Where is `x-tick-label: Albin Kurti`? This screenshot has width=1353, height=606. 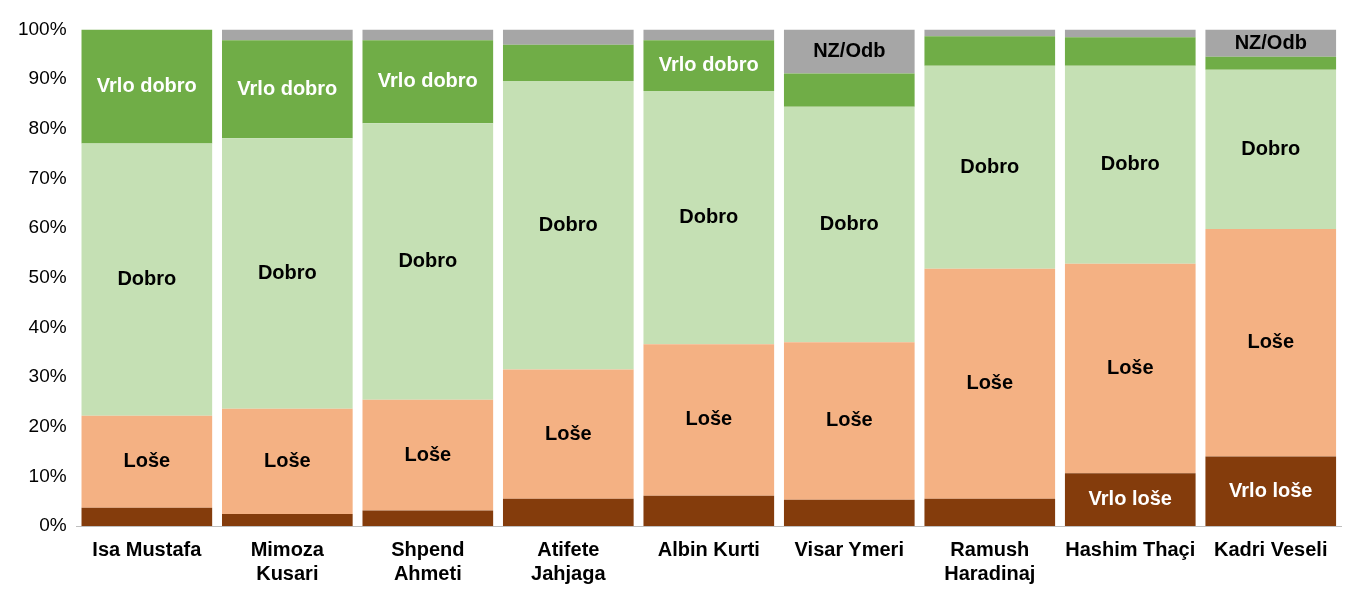 x-tick-label: Albin Kurti is located at coordinates (708, 548).